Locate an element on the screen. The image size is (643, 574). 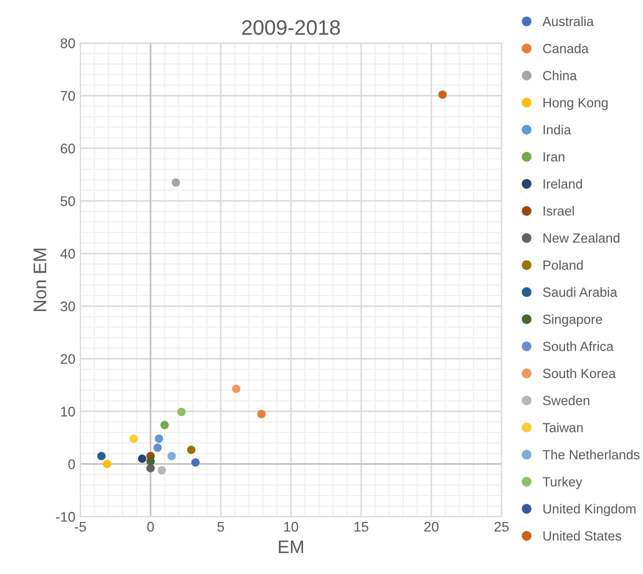
legend-label: South Africa is located at coordinates (578, 346).